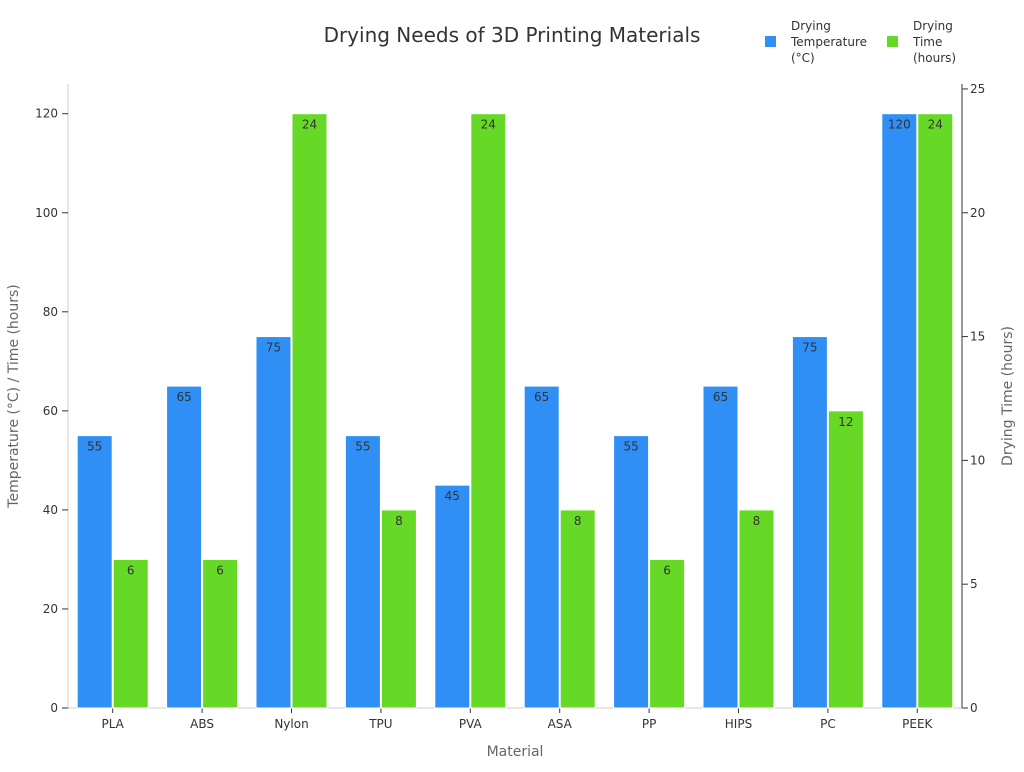 The image size is (1024, 772). I want to click on y-ticks-left: 0 20 40 60 80 100 120, so click(51, 411).